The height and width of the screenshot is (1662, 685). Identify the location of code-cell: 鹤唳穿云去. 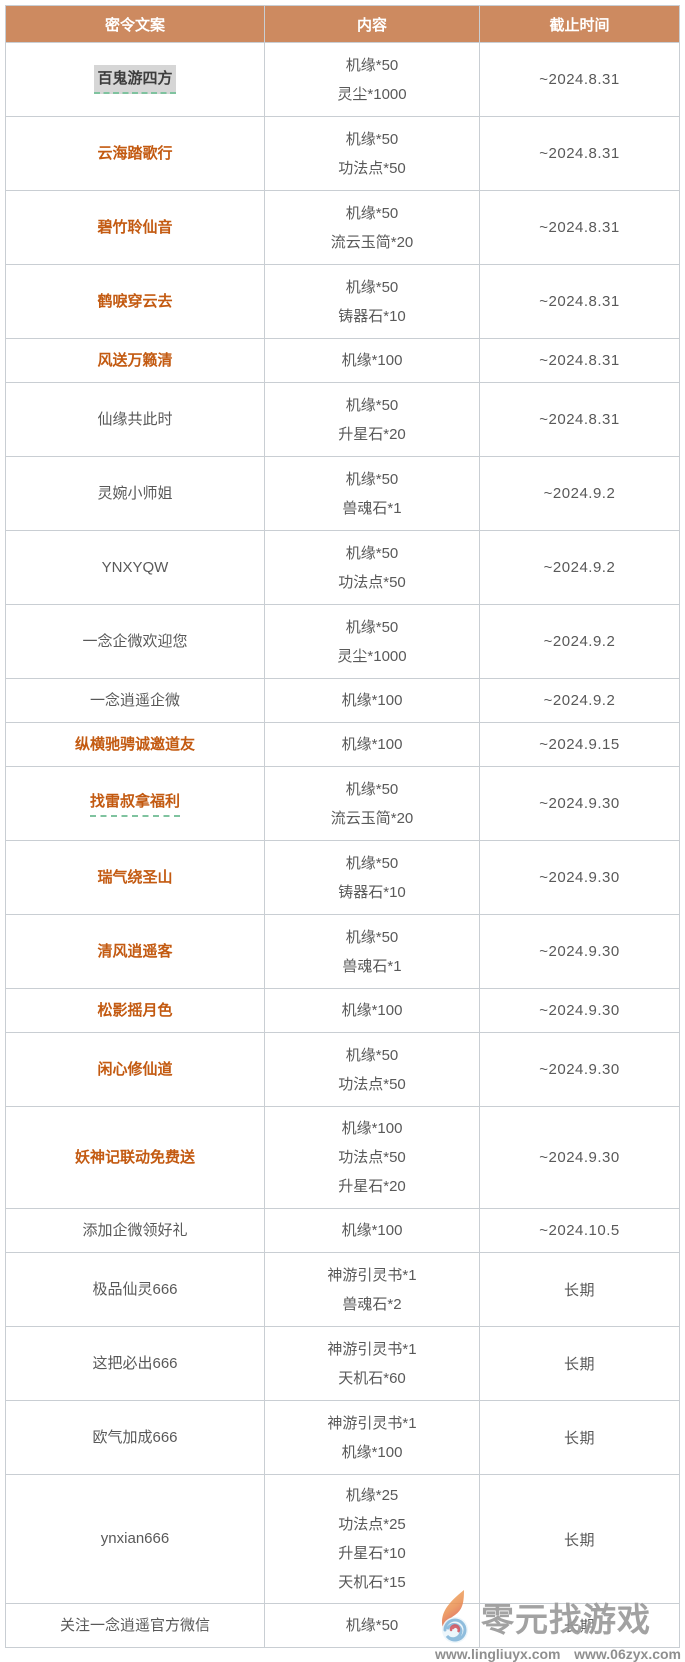
(135, 301).